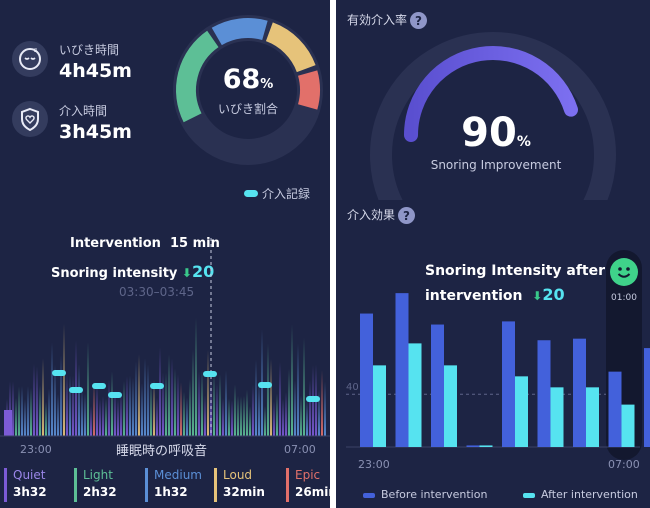 This screenshot has width=650, height=508. Describe the element at coordinates (624, 298) in the screenshot. I see `selected-time-label: 01:00` at that location.